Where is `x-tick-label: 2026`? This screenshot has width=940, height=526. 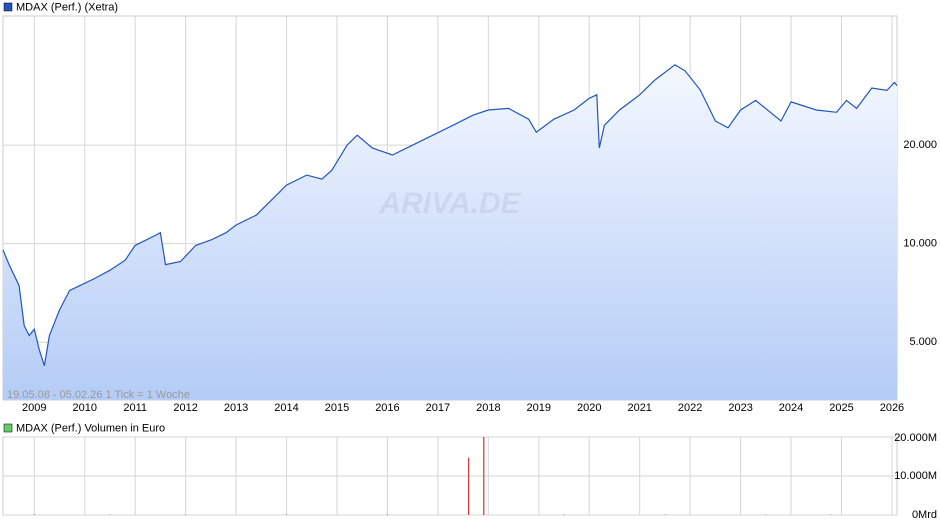 x-tick-label: 2026 is located at coordinates (892, 408).